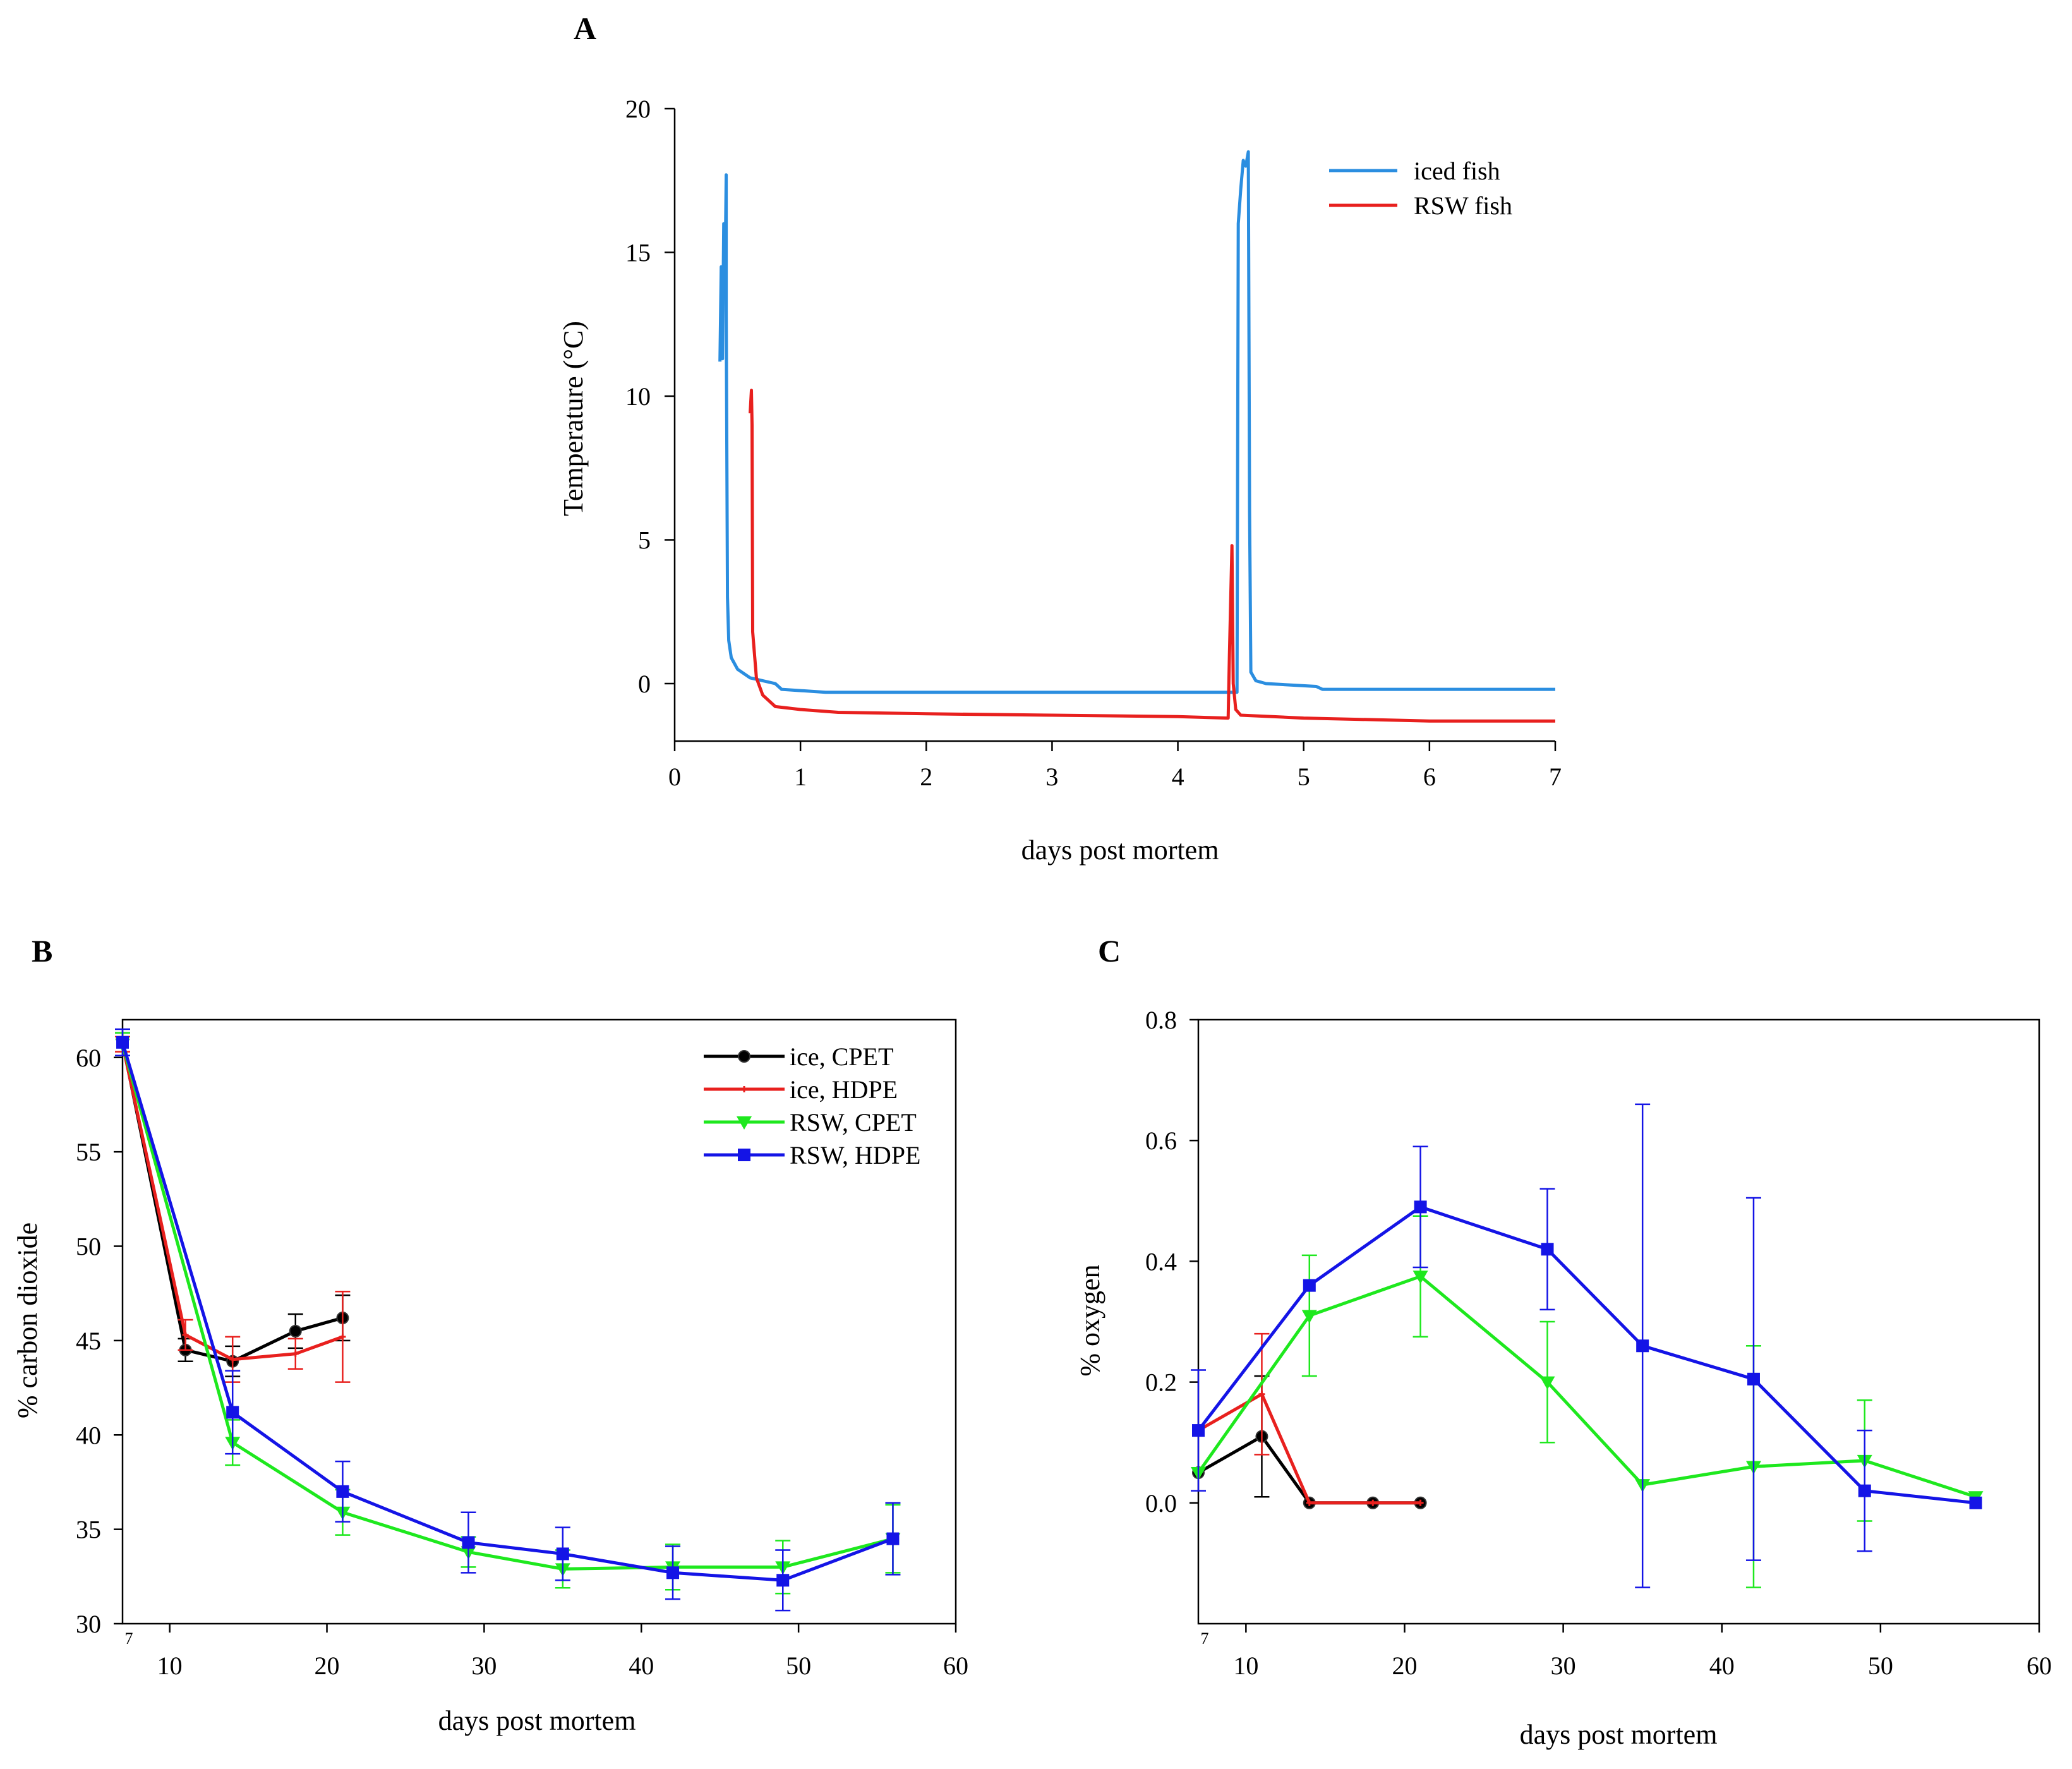  I want to click on y-tick-label: 50, so click(88, 1247).